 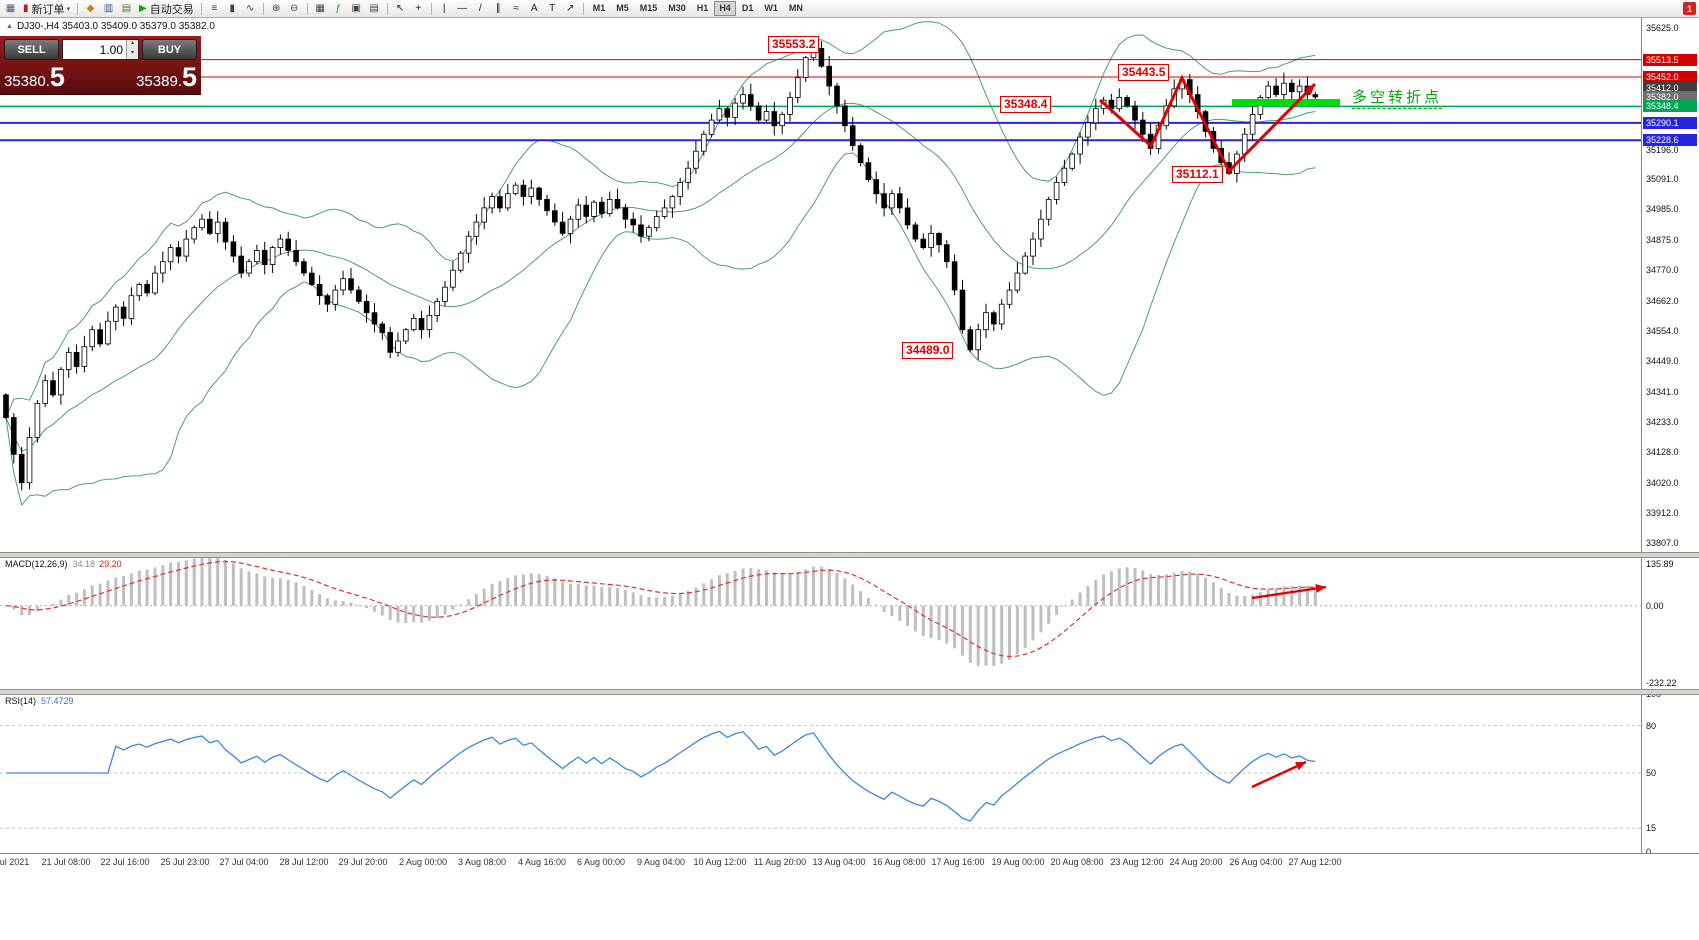 I want to click on rsi-axis-label: 15, so click(x=1651, y=828).